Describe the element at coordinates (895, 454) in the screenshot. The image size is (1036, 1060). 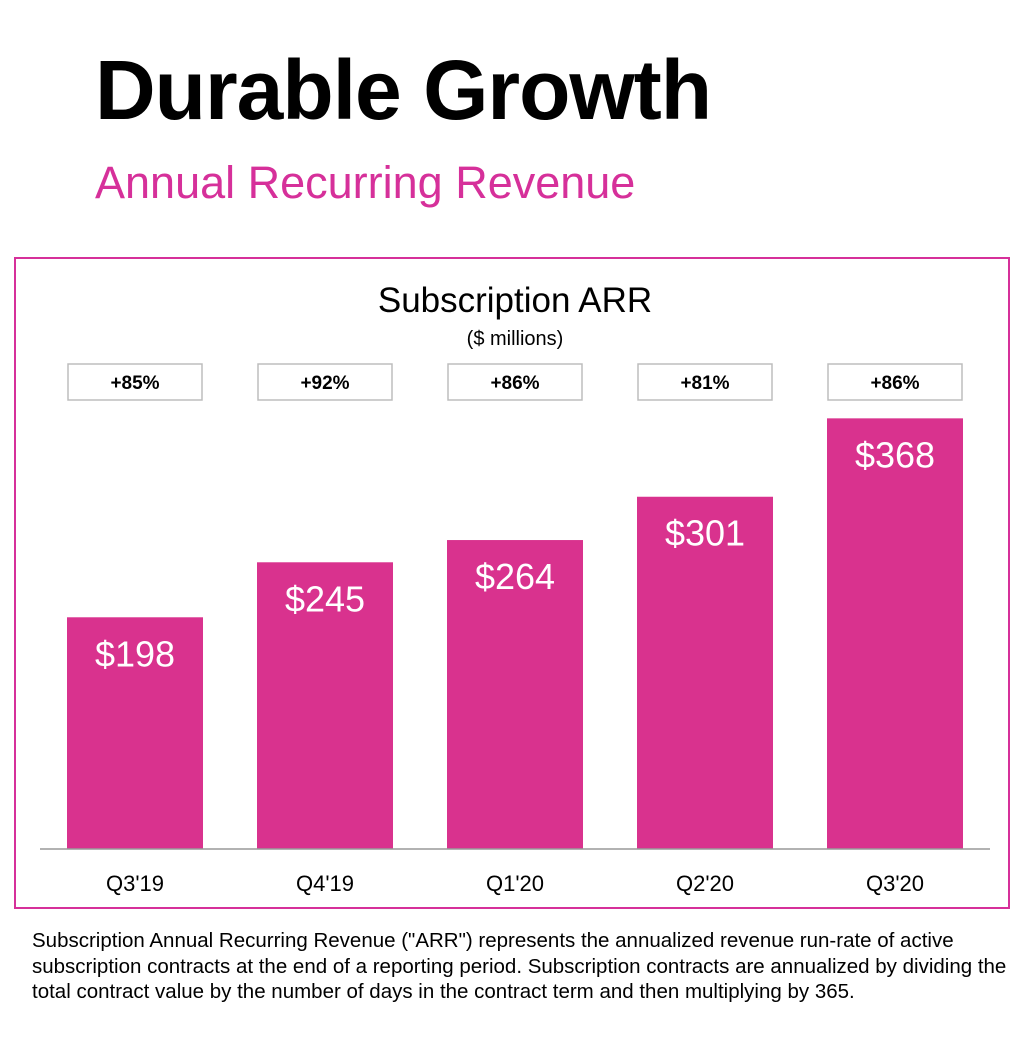
I see `bar-value-label: $368` at that location.